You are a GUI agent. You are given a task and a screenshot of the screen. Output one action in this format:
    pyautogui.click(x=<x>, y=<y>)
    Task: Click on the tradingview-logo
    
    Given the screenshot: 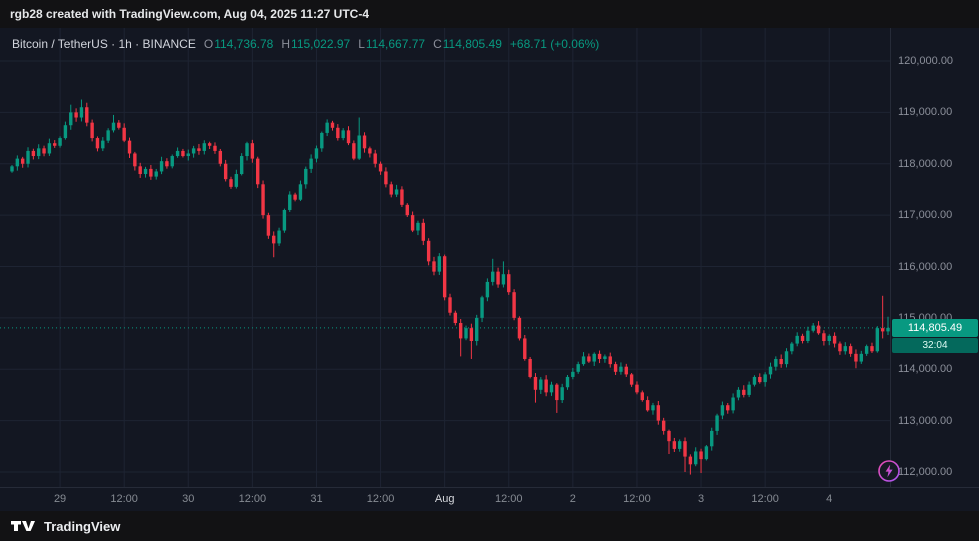 What is the action you would take?
    pyautogui.click(x=23, y=526)
    